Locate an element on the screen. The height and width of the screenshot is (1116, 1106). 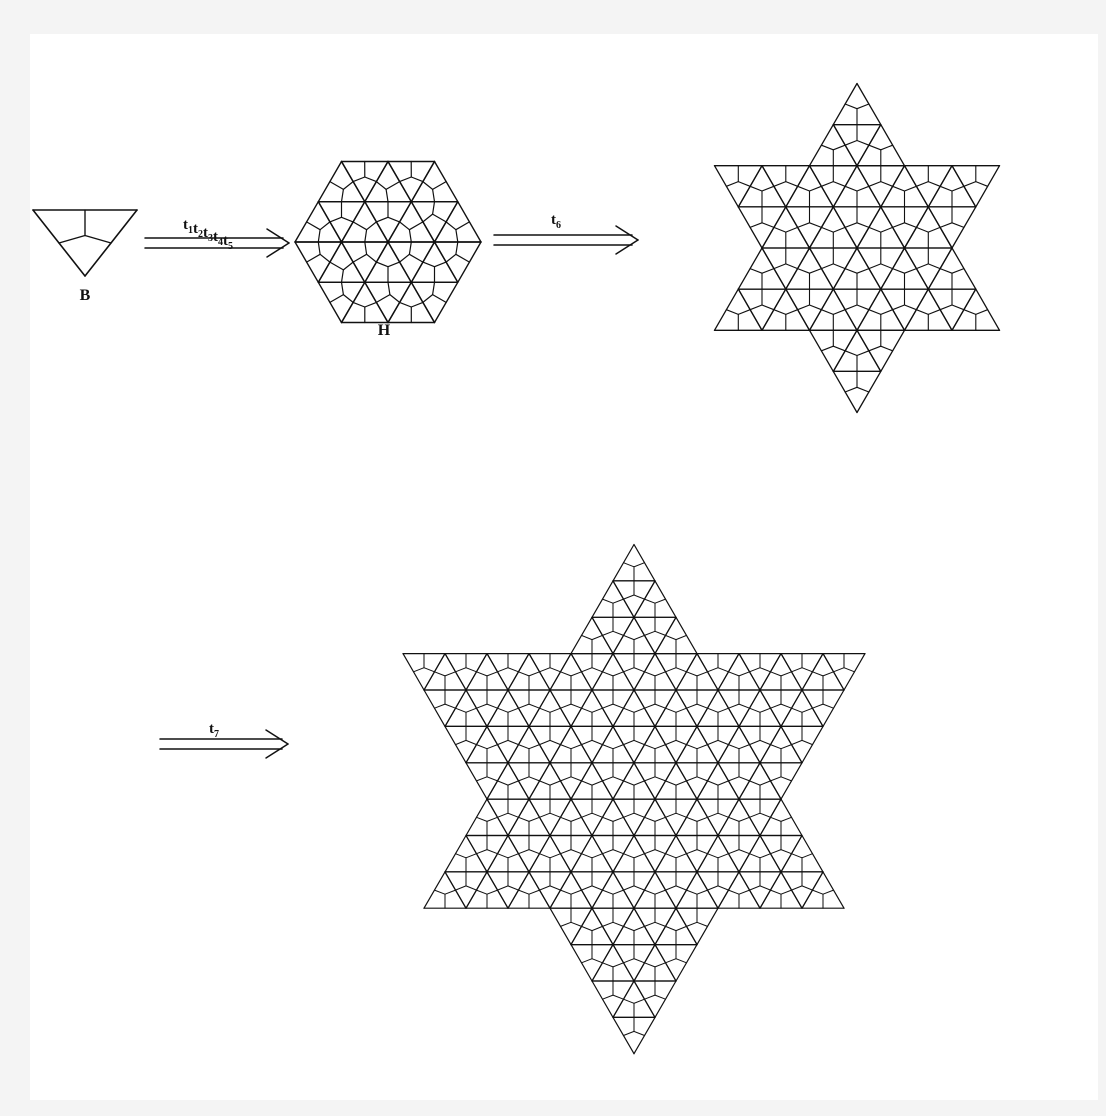
arrow-label-t7: t7 is located at coordinates (214, 730).